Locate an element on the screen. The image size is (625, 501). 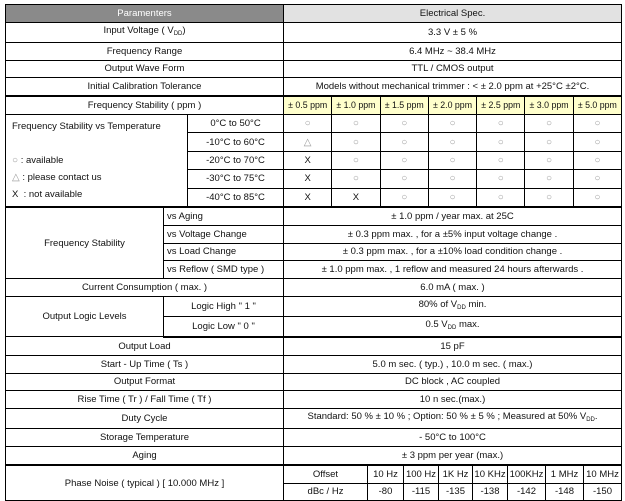
ppm-column-header: ± 1.5 ppm is located at coordinates (404, 105).